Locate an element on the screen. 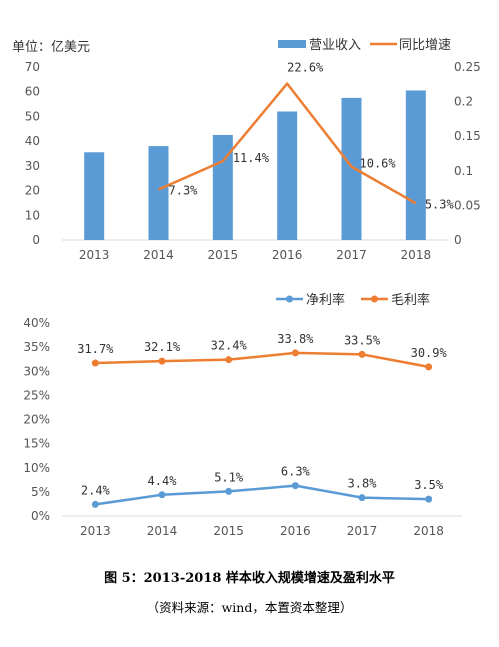  left-axis-tick-label: 50 is located at coordinates (32, 116).